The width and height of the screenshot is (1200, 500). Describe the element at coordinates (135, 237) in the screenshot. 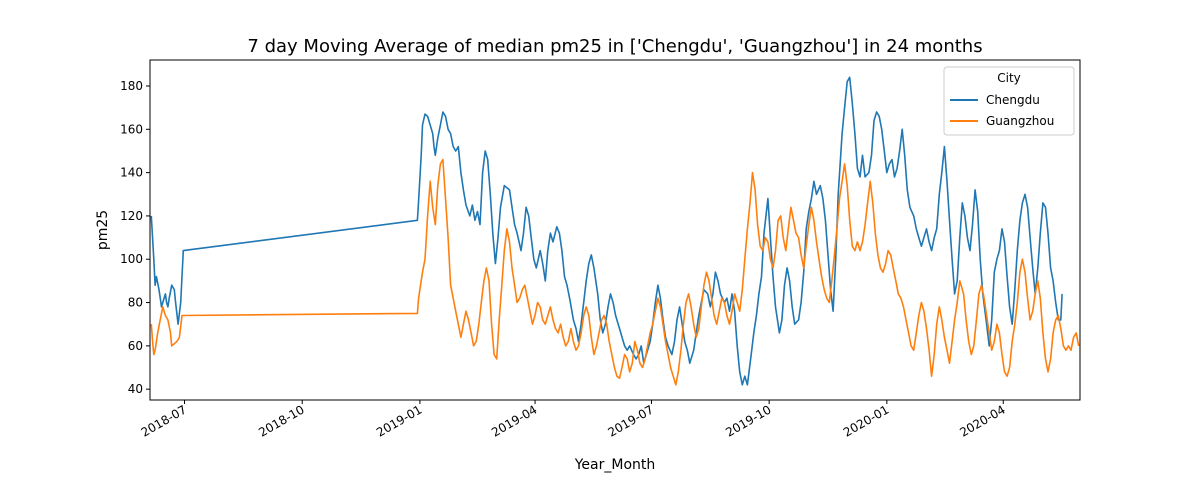

I see `y-axis: 40 60 80 100 120 140 160 180` at that location.